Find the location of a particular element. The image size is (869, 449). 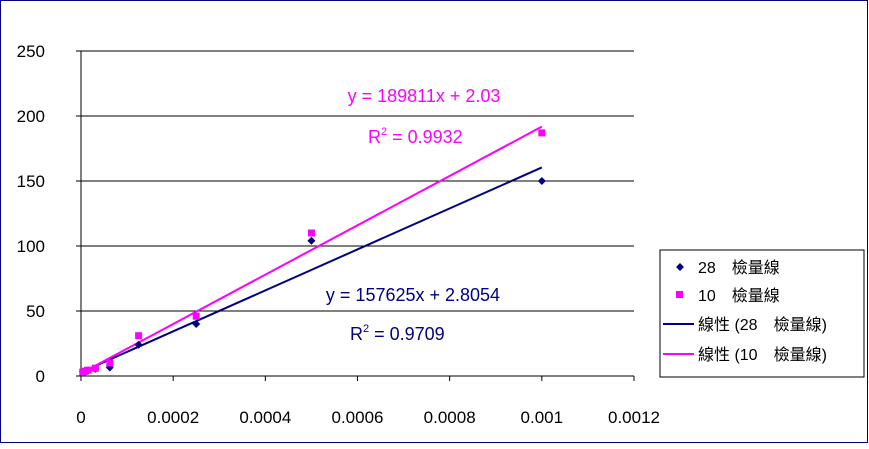

x-tick-label: 0.0004 is located at coordinates (265, 417).